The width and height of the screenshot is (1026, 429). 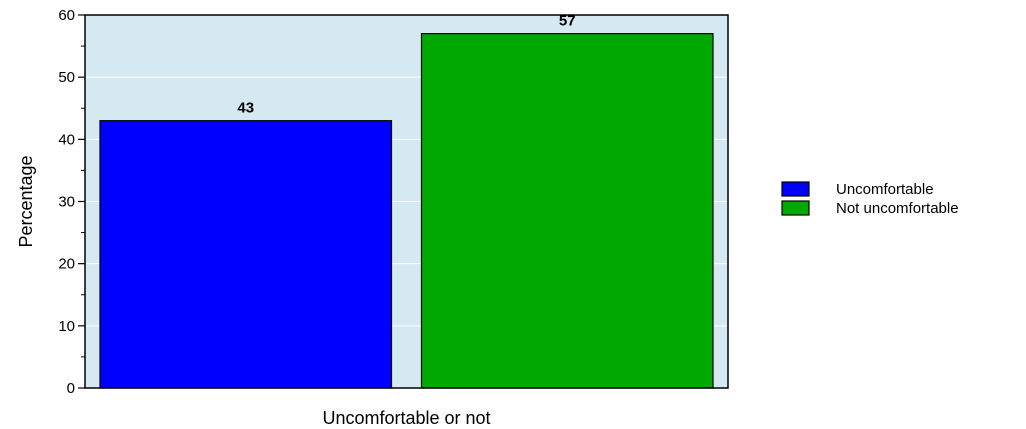 What do you see at coordinates (66, 326) in the screenshot?
I see `y-tick-label: 10` at bounding box center [66, 326].